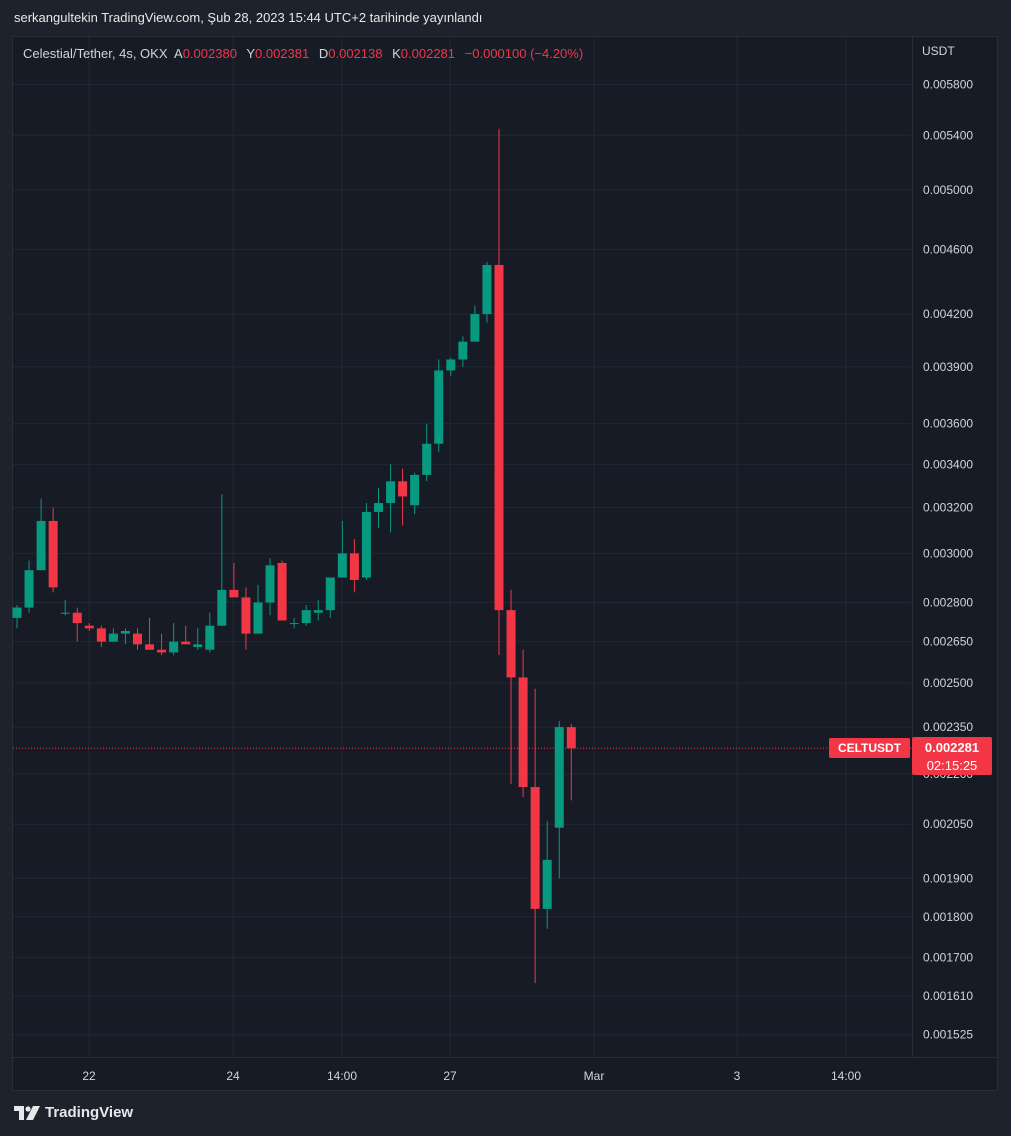  Describe the element at coordinates (89, 1112) in the screenshot. I see `tradingview-logo-text: TradingView` at that location.